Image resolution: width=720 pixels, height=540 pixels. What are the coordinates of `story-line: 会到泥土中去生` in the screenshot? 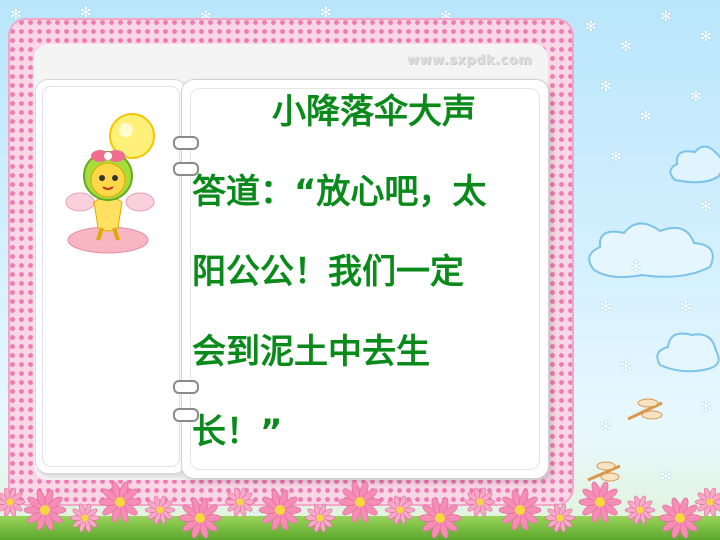 It's located at (311, 352).